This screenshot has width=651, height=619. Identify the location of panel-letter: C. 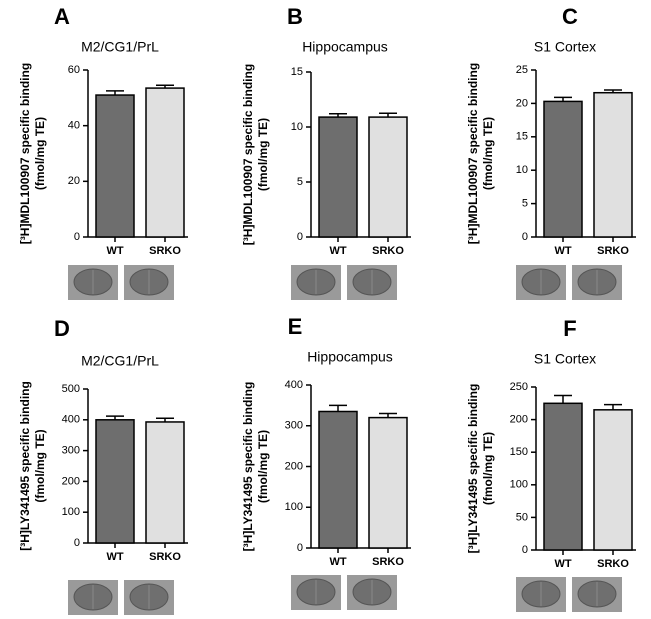
(570, 16).